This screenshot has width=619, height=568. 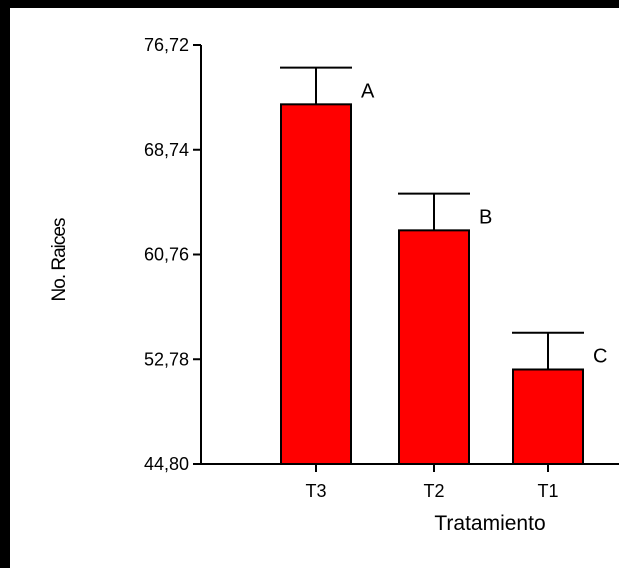 What do you see at coordinates (166, 150) in the screenshot?
I see `y-tick-label: 68,74` at bounding box center [166, 150].